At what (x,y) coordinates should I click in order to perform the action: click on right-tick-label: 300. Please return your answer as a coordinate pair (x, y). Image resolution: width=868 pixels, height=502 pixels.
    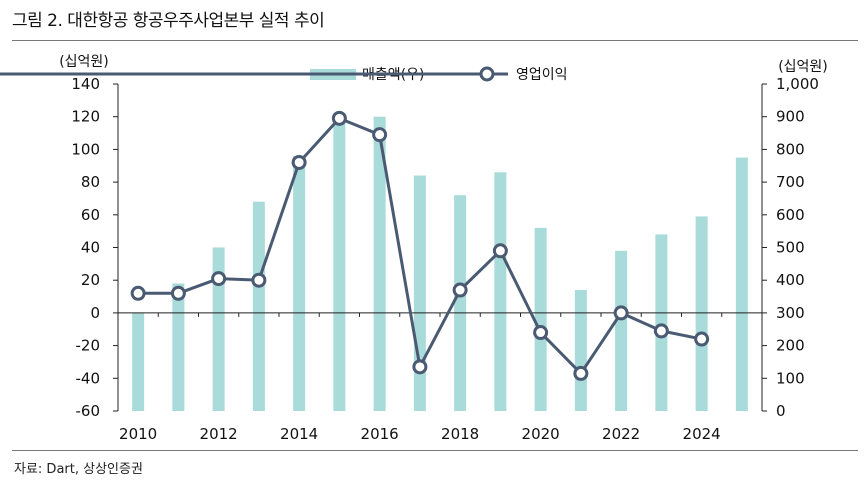
    Looking at the image, I should click on (790, 313).